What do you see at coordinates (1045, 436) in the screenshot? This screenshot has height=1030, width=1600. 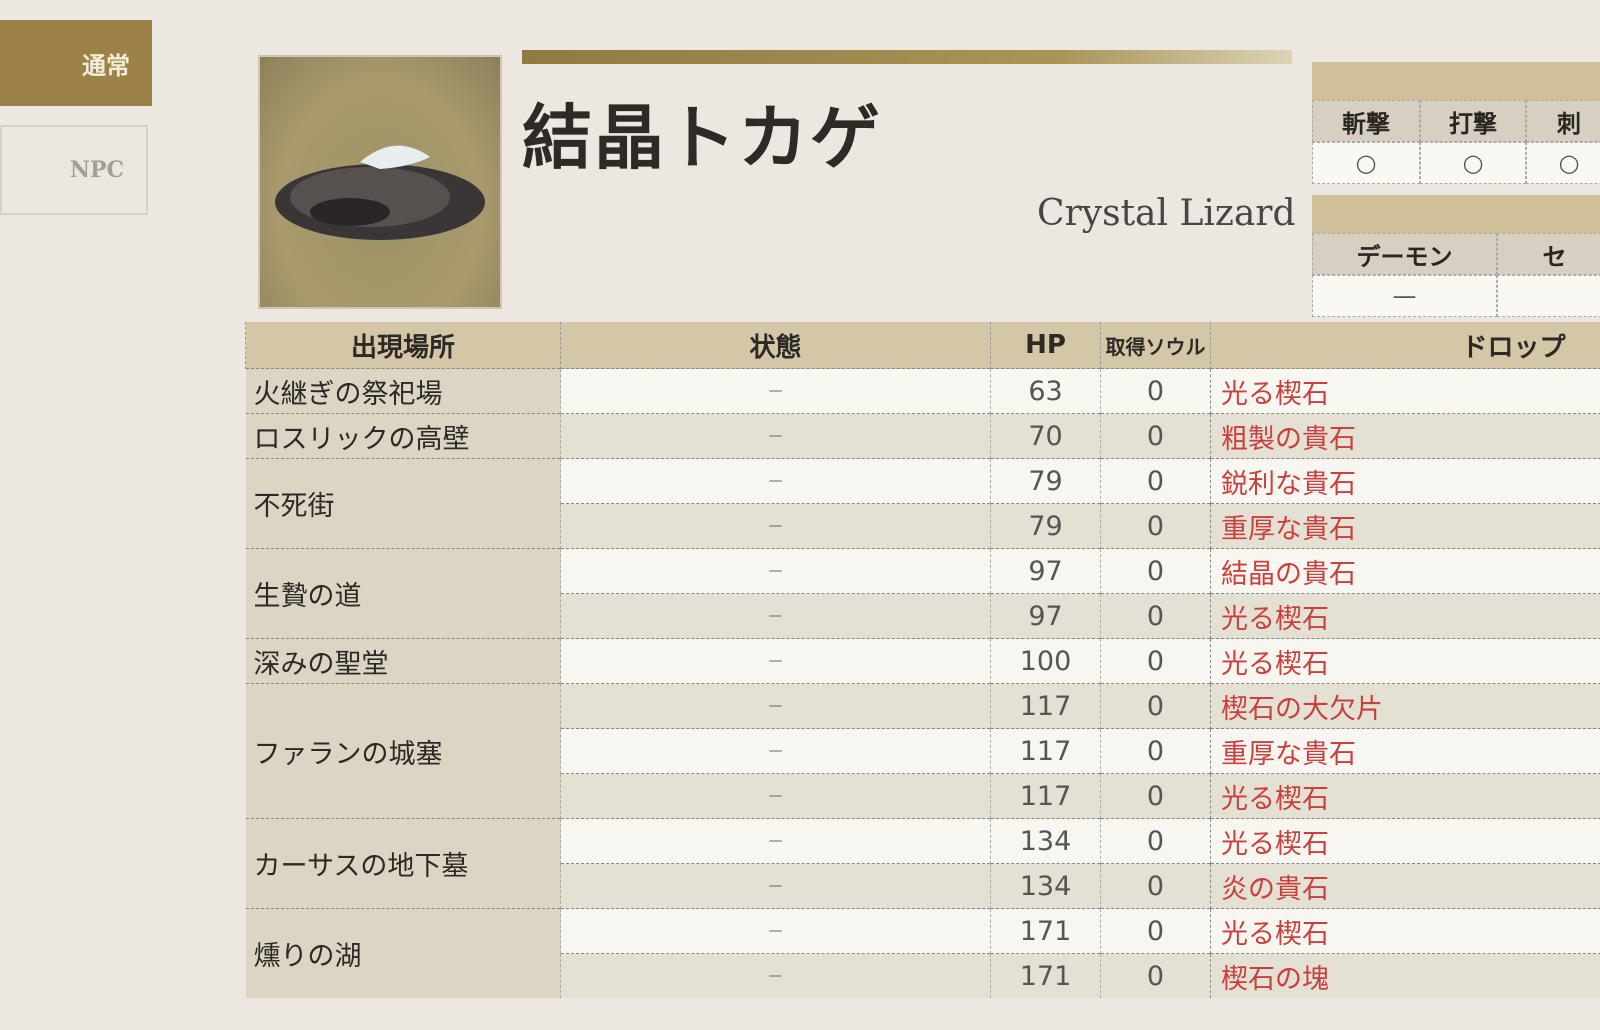 I see `hp-cell: 70` at bounding box center [1045, 436].